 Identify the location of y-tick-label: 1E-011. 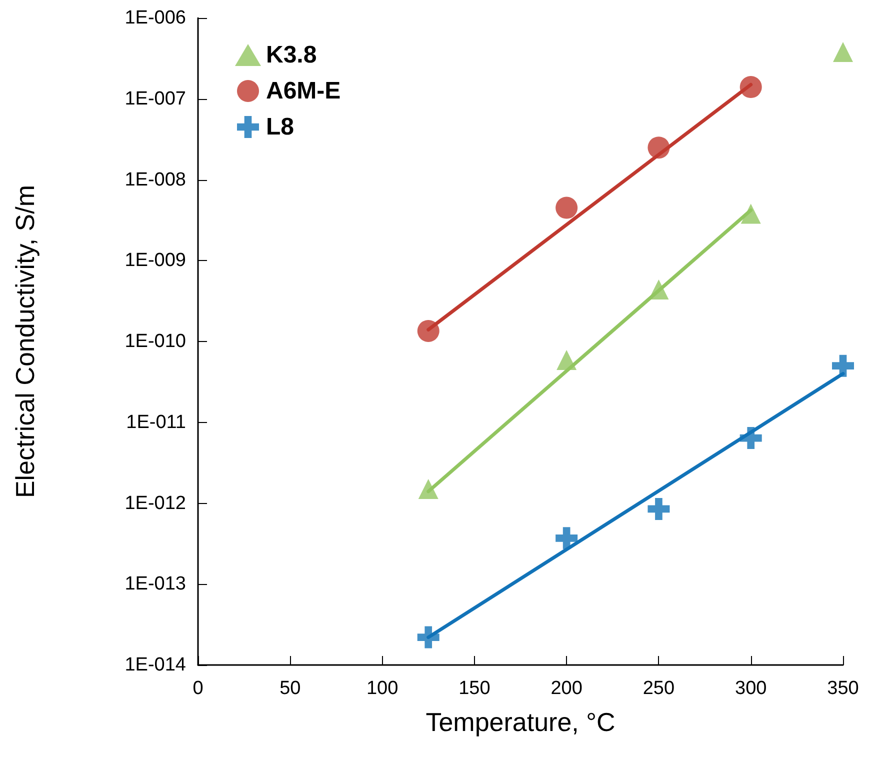
(156, 422).